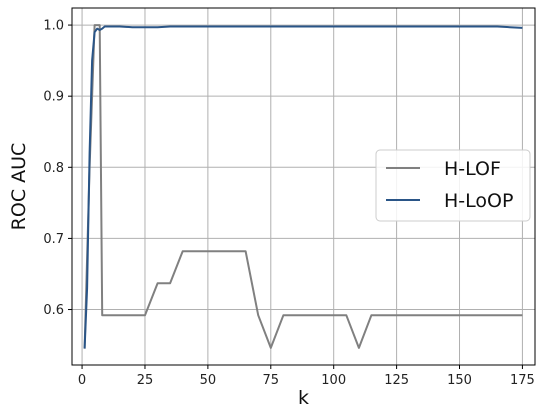  I want to click on legend-label-h-lof: H-LOF, so click(472, 169).